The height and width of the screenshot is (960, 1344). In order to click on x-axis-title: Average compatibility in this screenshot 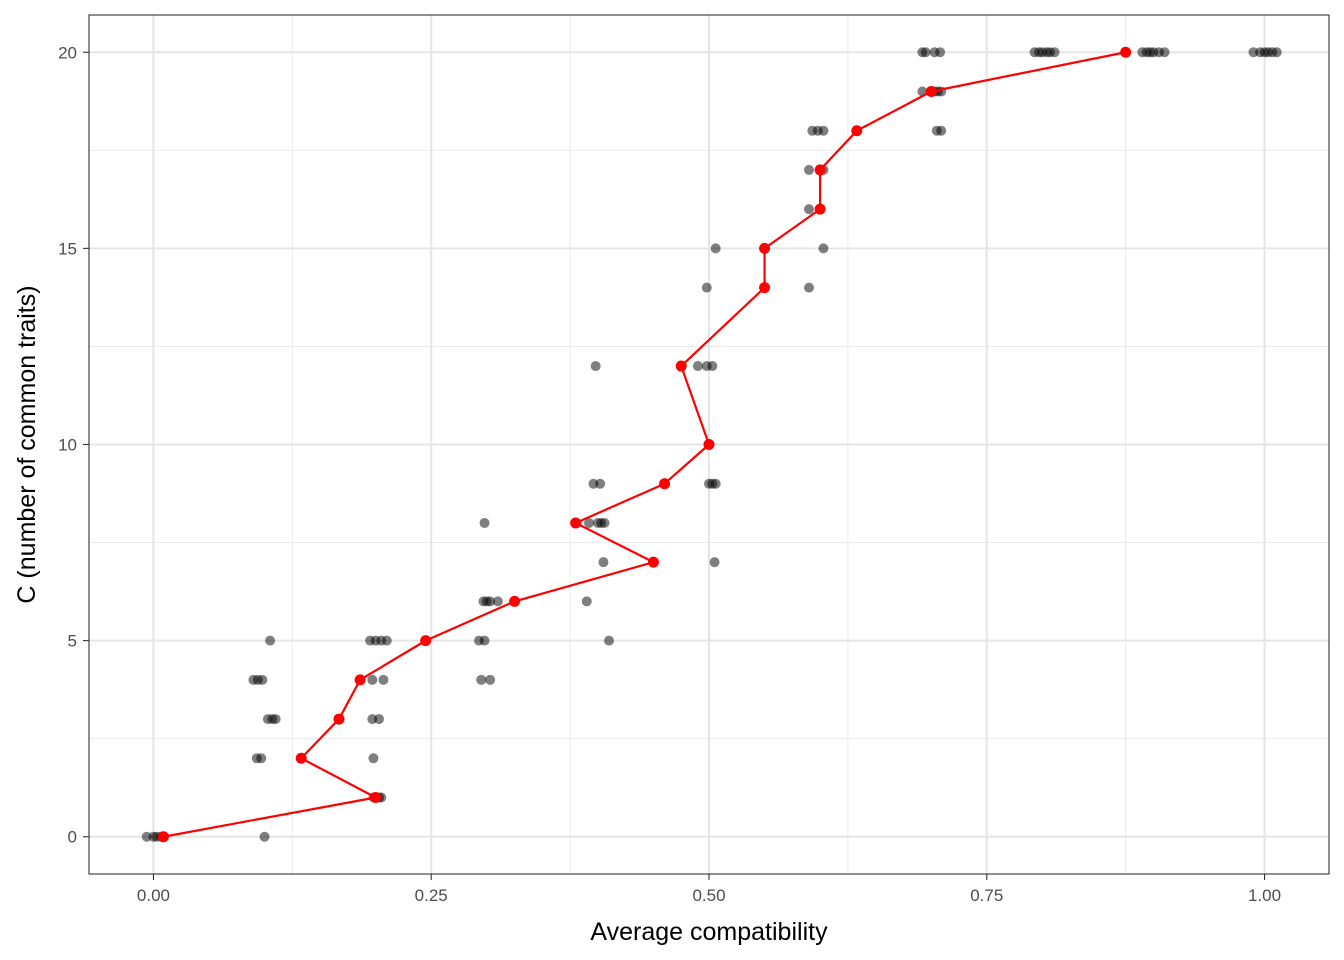, I will do `click(709, 932)`.